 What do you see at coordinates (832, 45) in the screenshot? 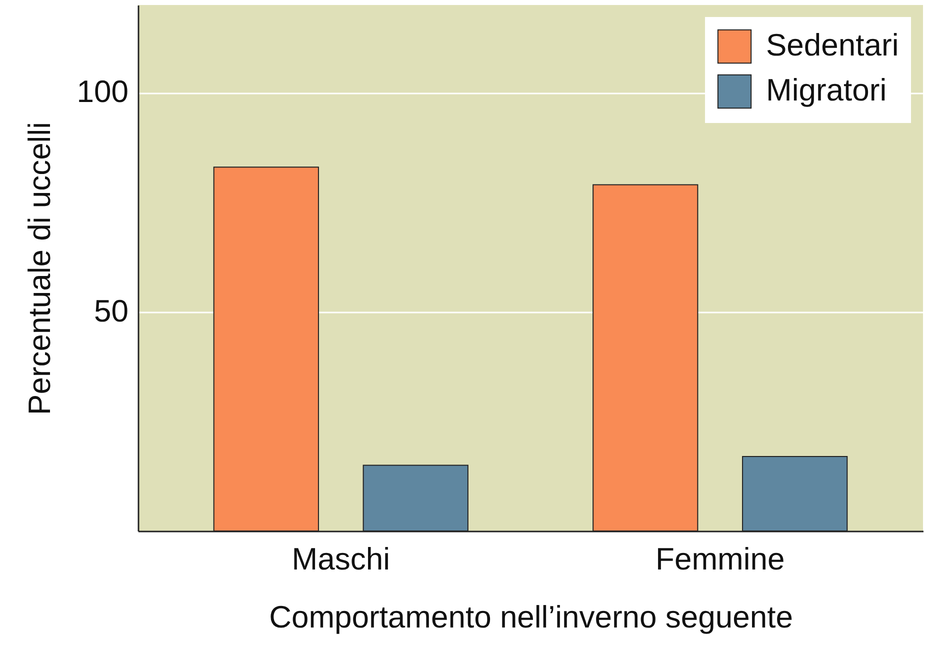
I see `legend-label: Sedentari` at bounding box center [832, 45].